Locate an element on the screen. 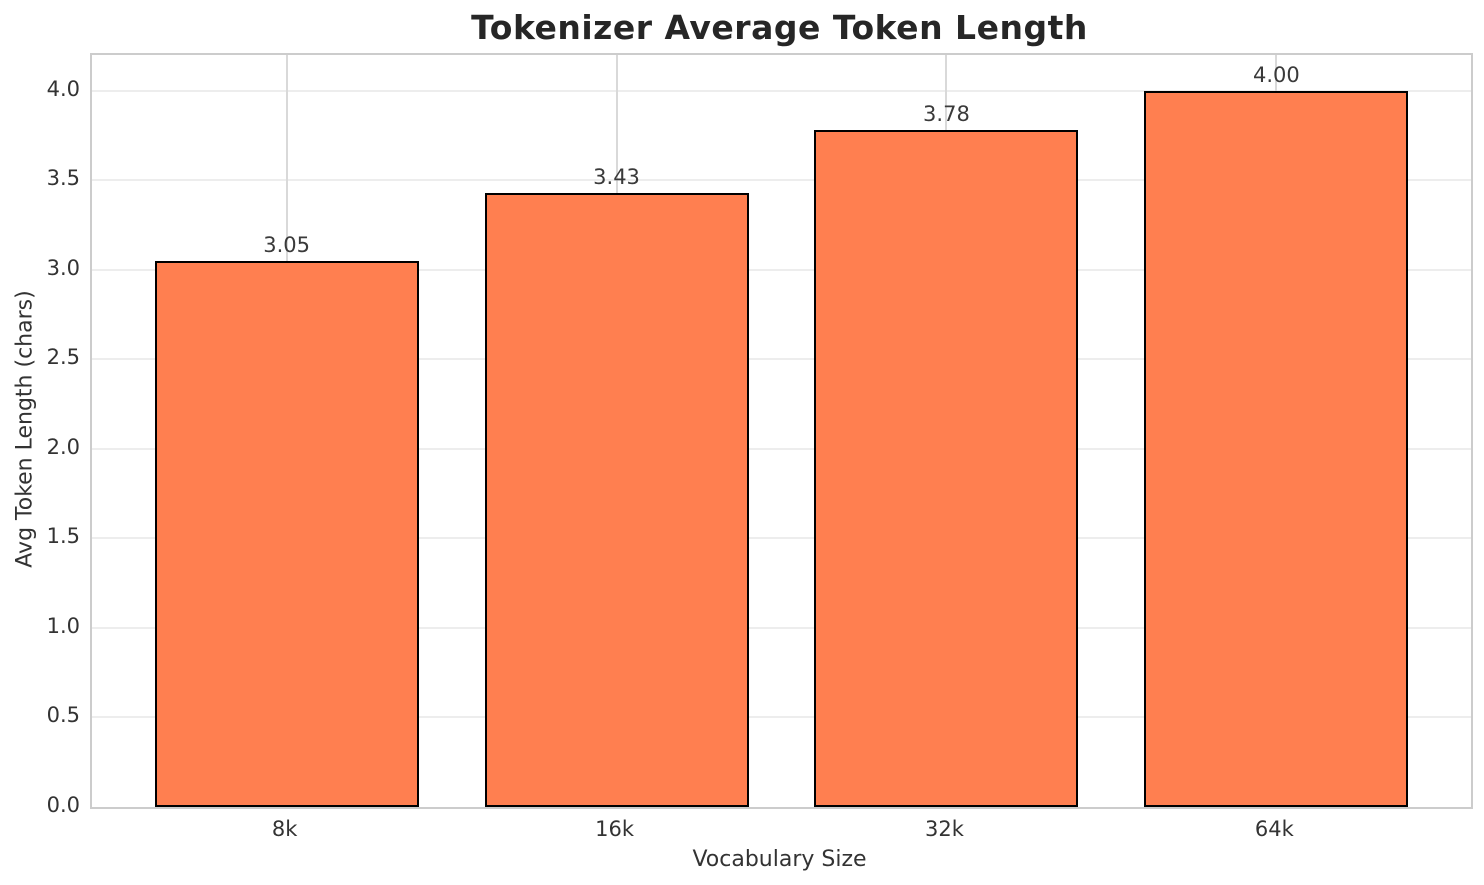  y-tick-label: 0.5 is located at coordinates (63, 715).